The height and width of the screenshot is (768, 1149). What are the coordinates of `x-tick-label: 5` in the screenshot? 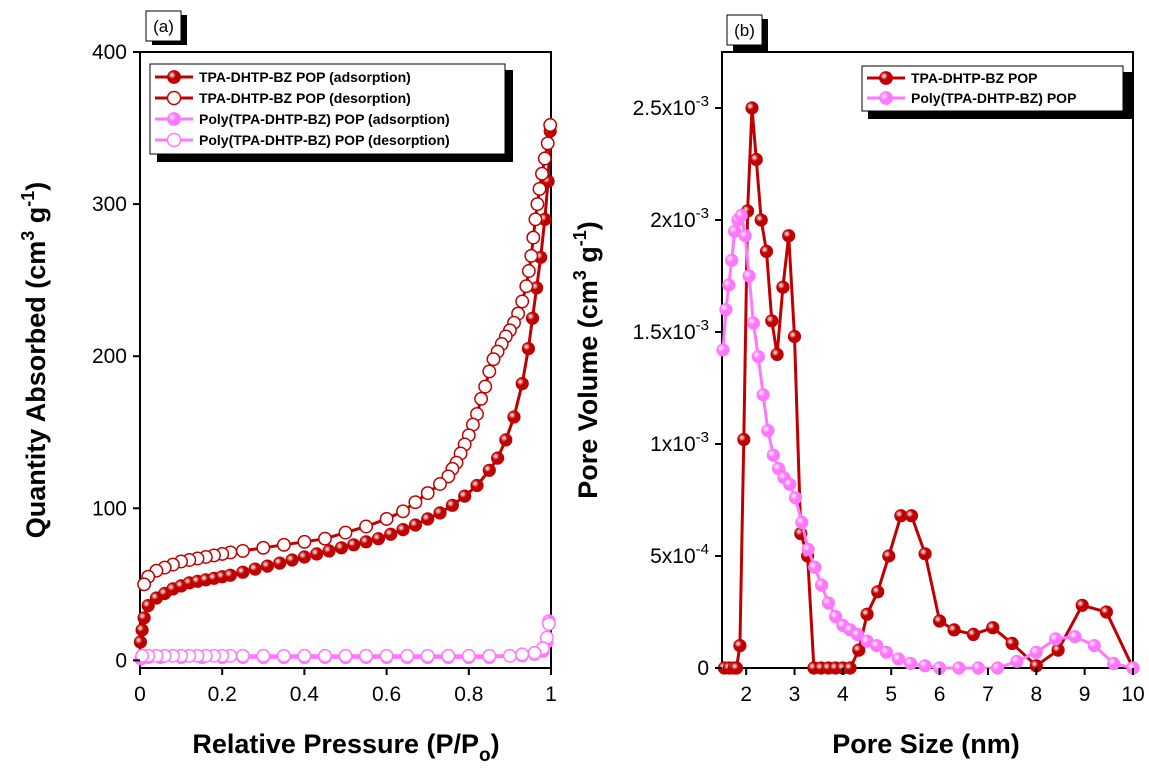 It's located at (891, 694).